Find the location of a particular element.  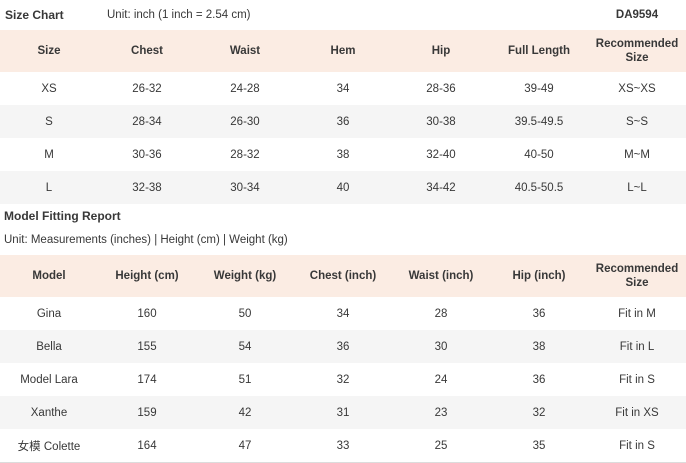

table-cell: 28-36 is located at coordinates (441, 88).